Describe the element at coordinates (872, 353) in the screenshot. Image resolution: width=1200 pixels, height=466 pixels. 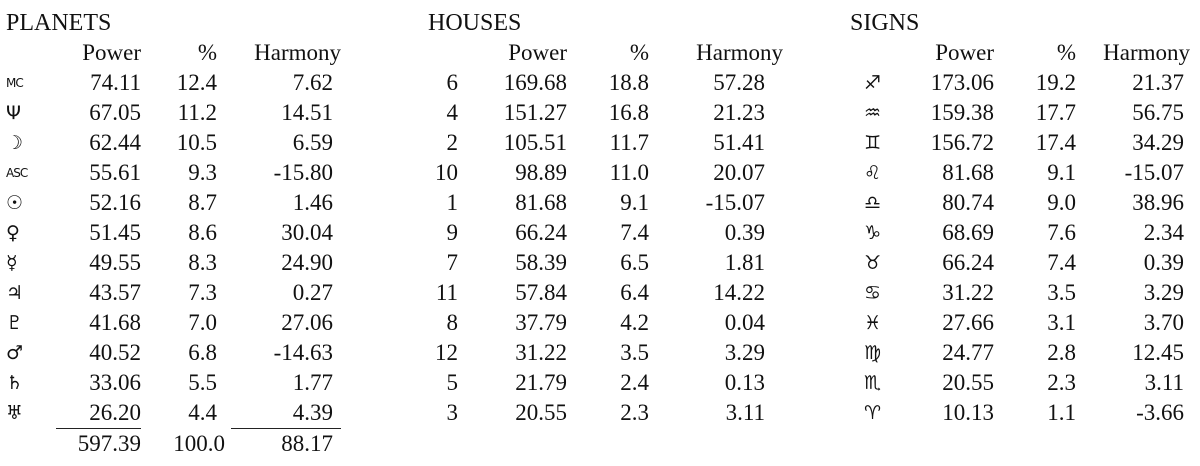
I see `sign-symbol-icon: ♍` at that location.